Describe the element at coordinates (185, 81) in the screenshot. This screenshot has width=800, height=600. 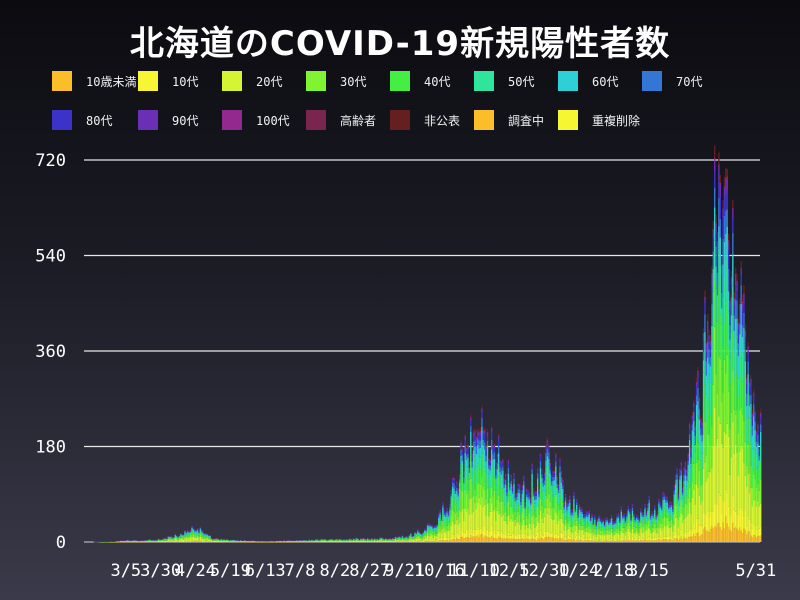
I see `legend-label: 10代` at that location.